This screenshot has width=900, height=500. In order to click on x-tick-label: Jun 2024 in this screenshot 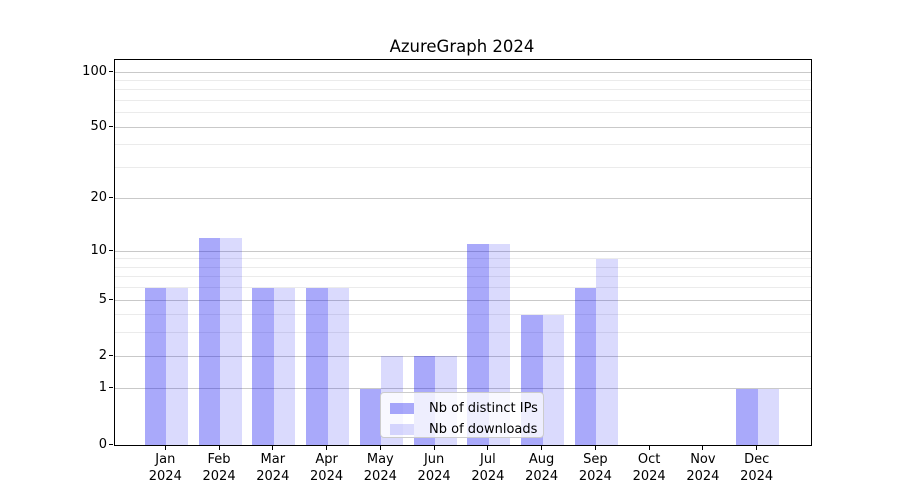, I will do `click(434, 468)`.